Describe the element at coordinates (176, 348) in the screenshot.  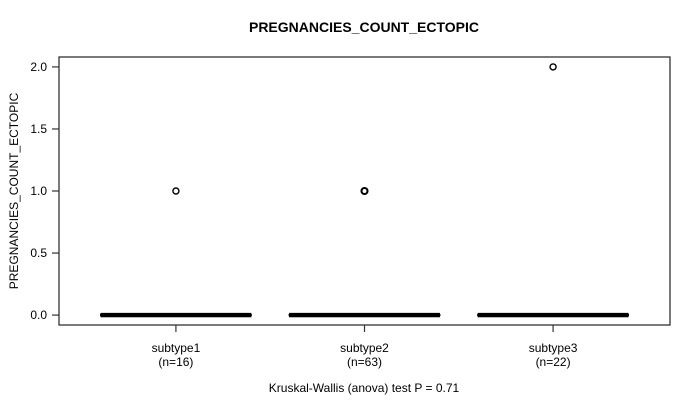
I see `x-category-label: subtype1` at that location.